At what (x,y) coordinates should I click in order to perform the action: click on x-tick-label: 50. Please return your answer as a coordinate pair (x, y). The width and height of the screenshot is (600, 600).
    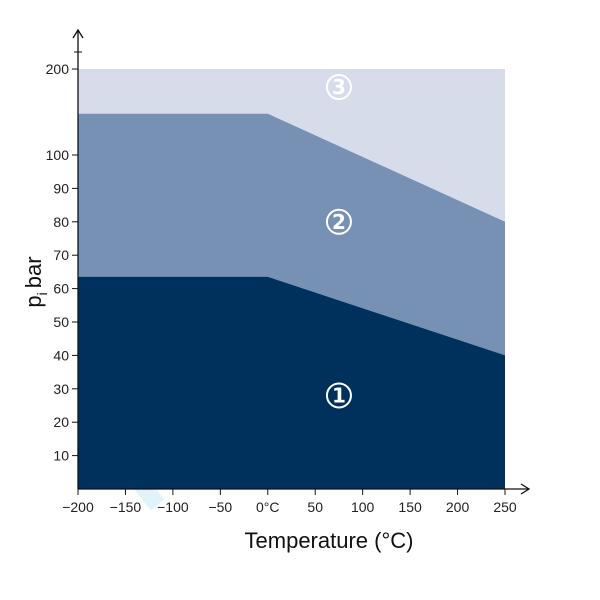
    Looking at the image, I should click on (315, 507).